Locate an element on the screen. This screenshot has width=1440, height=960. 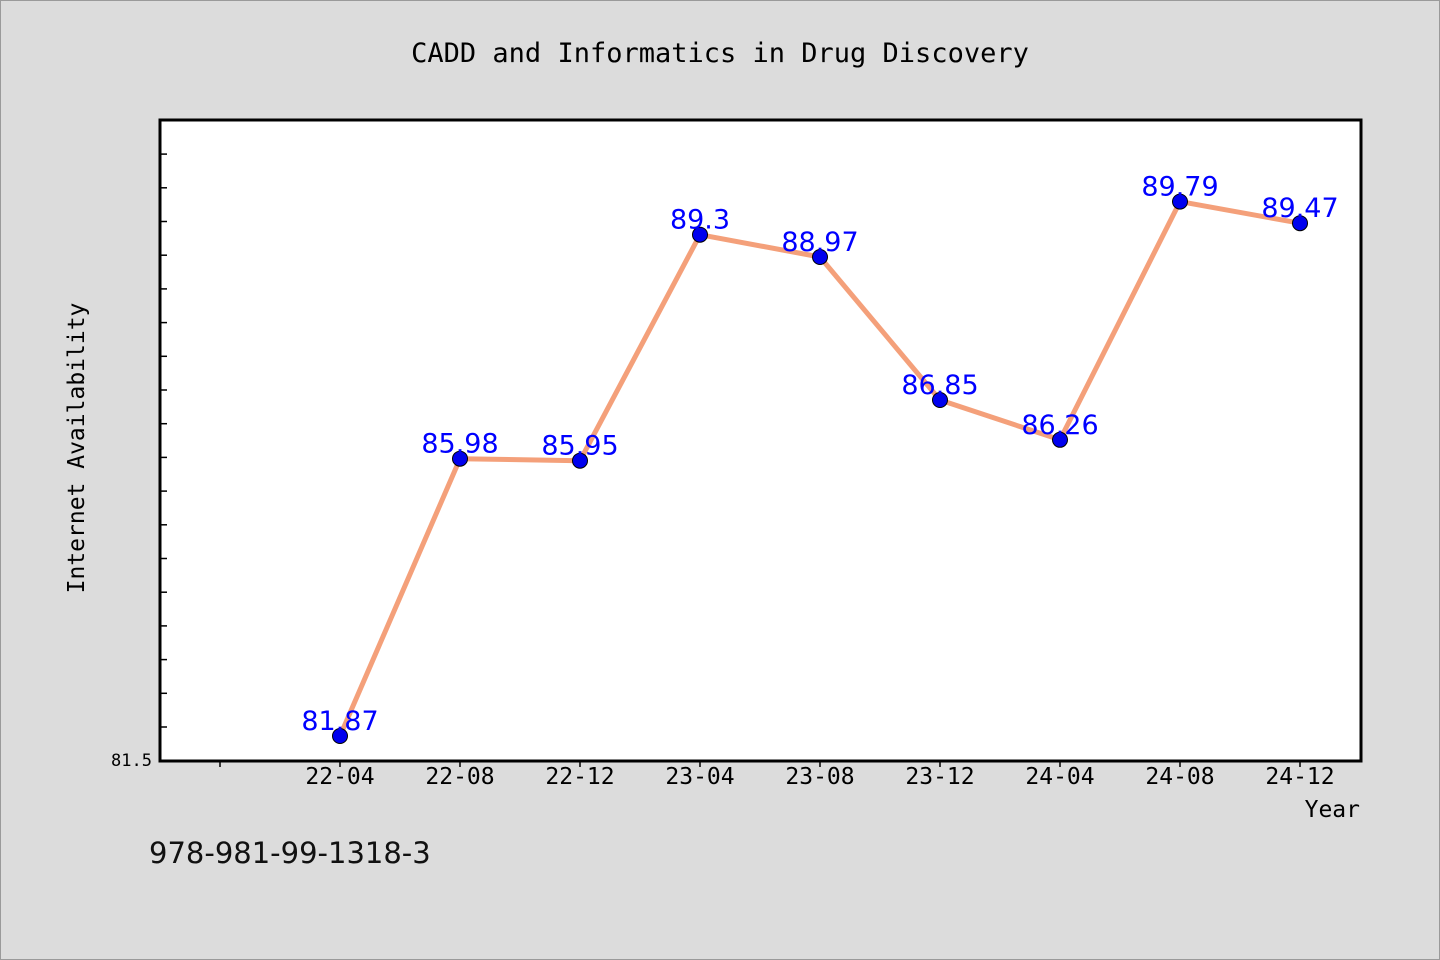
data-label: 89.79 is located at coordinates (1179, 187).